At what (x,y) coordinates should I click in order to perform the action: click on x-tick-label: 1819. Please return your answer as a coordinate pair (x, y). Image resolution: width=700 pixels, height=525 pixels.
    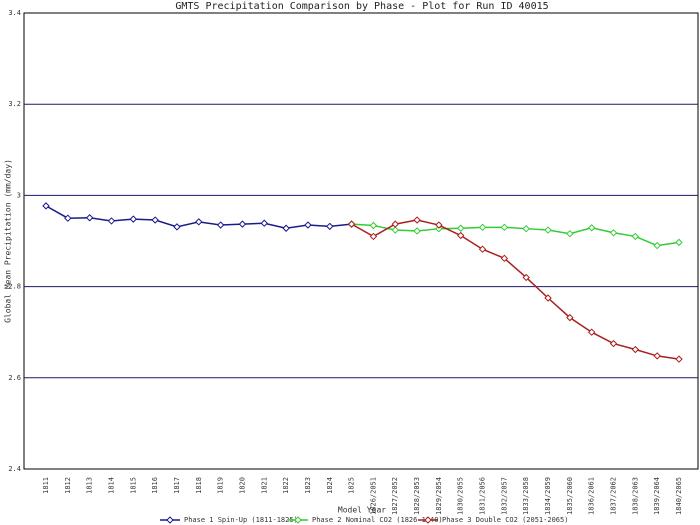
    Looking at the image, I should click on (221, 485).